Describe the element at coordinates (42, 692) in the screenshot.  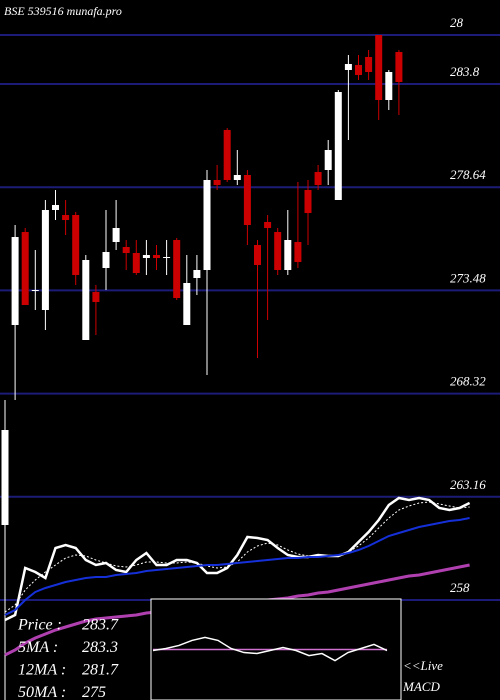
I see `legend-label: 50MA :` at that location.